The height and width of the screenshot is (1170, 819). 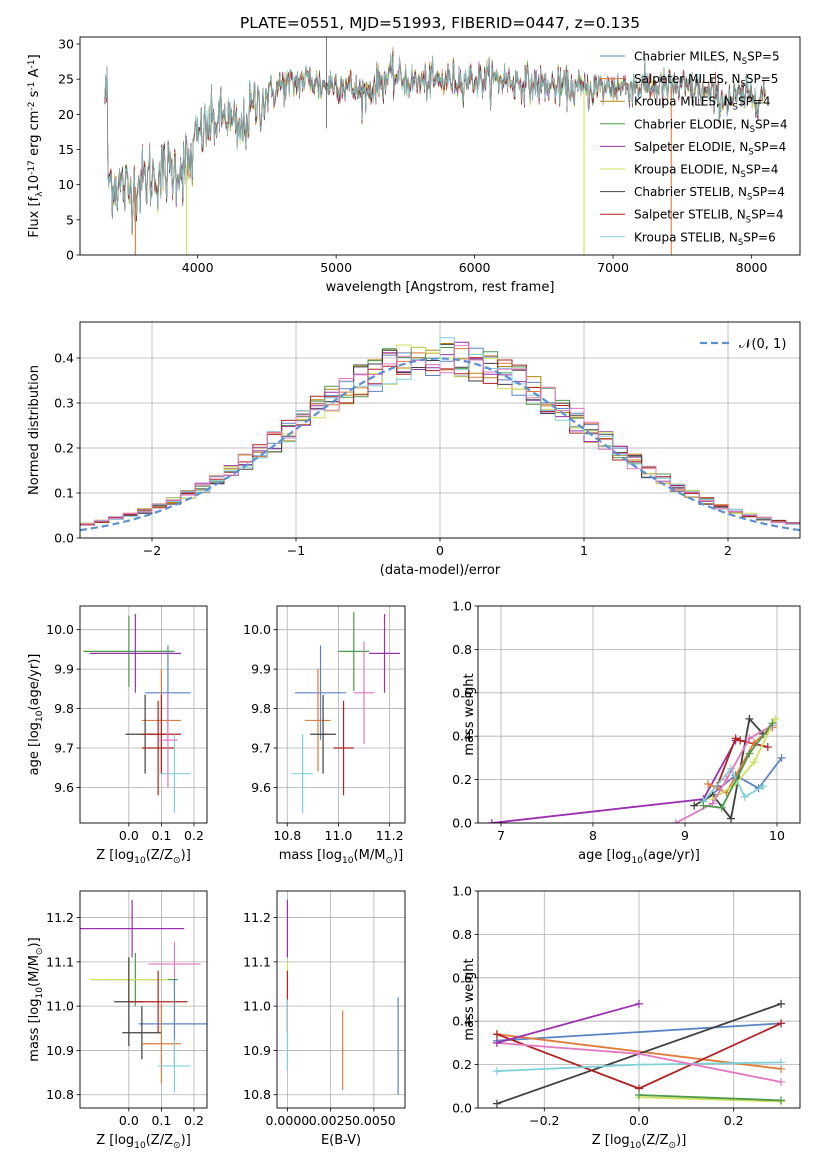 What do you see at coordinates (435, 142) in the screenshot?
I see `spectrum-line` at bounding box center [435, 142].